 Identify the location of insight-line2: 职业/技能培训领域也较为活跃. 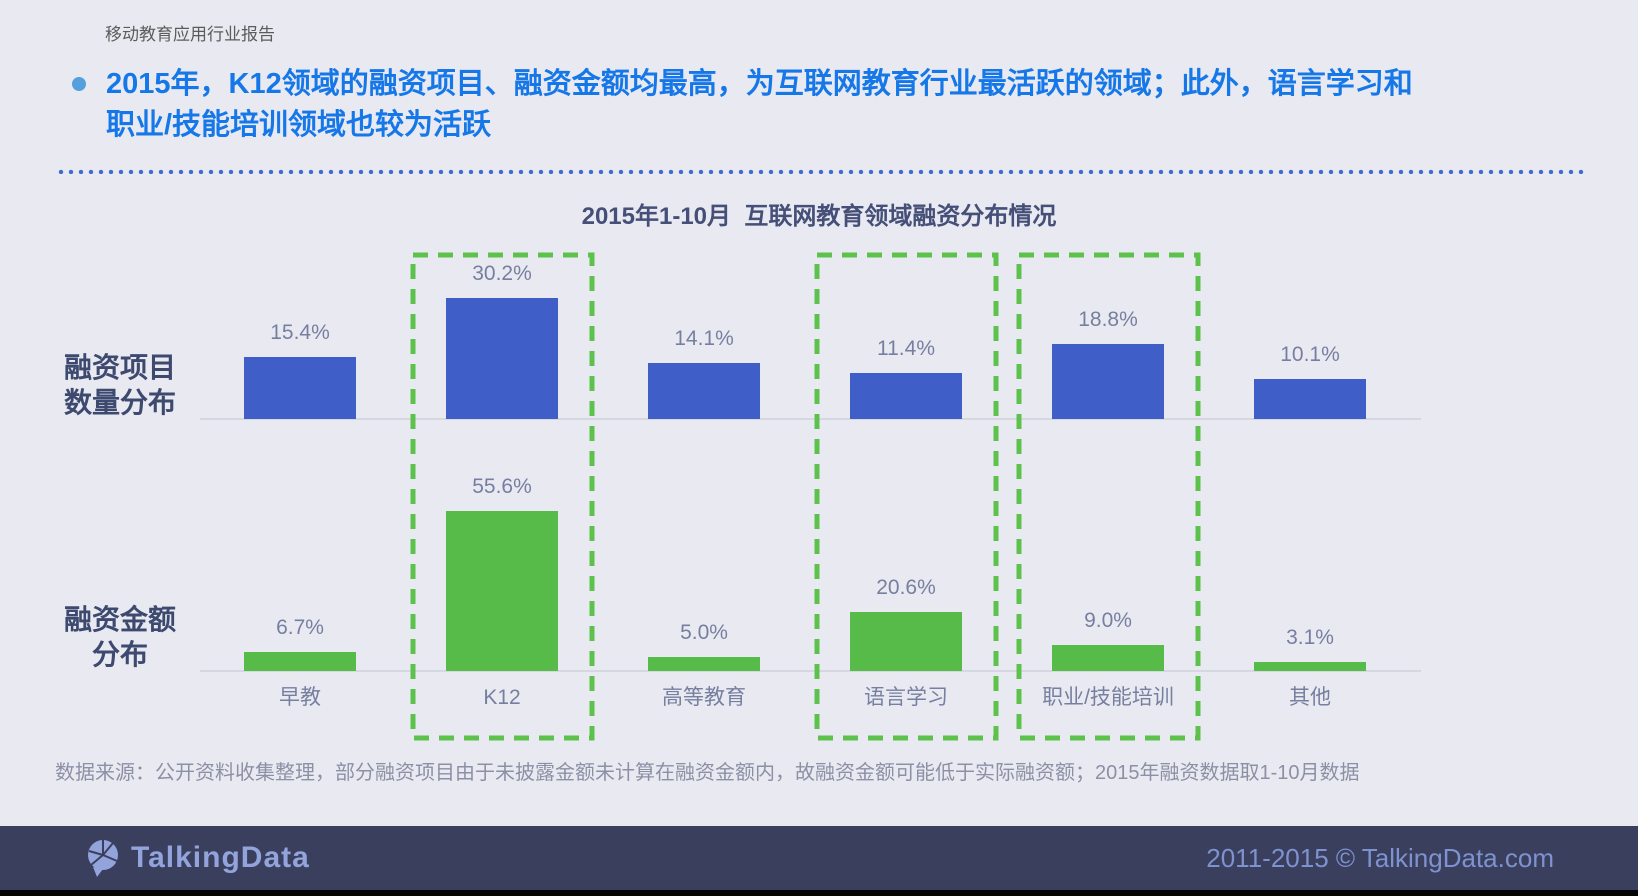
(299, 125).